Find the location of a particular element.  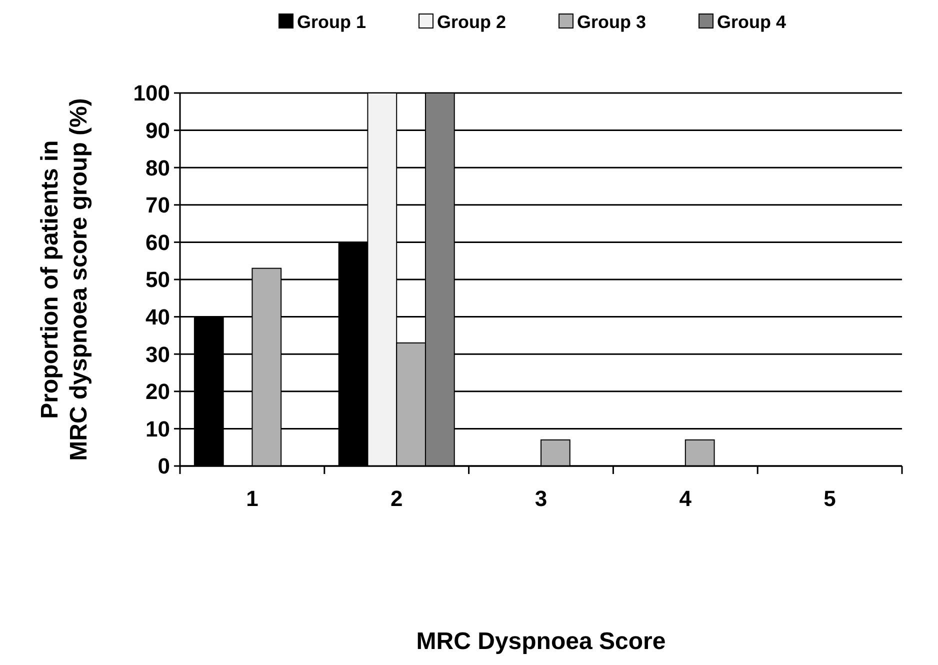

y-tick-label: 10 is located at coordinates (158, 429).